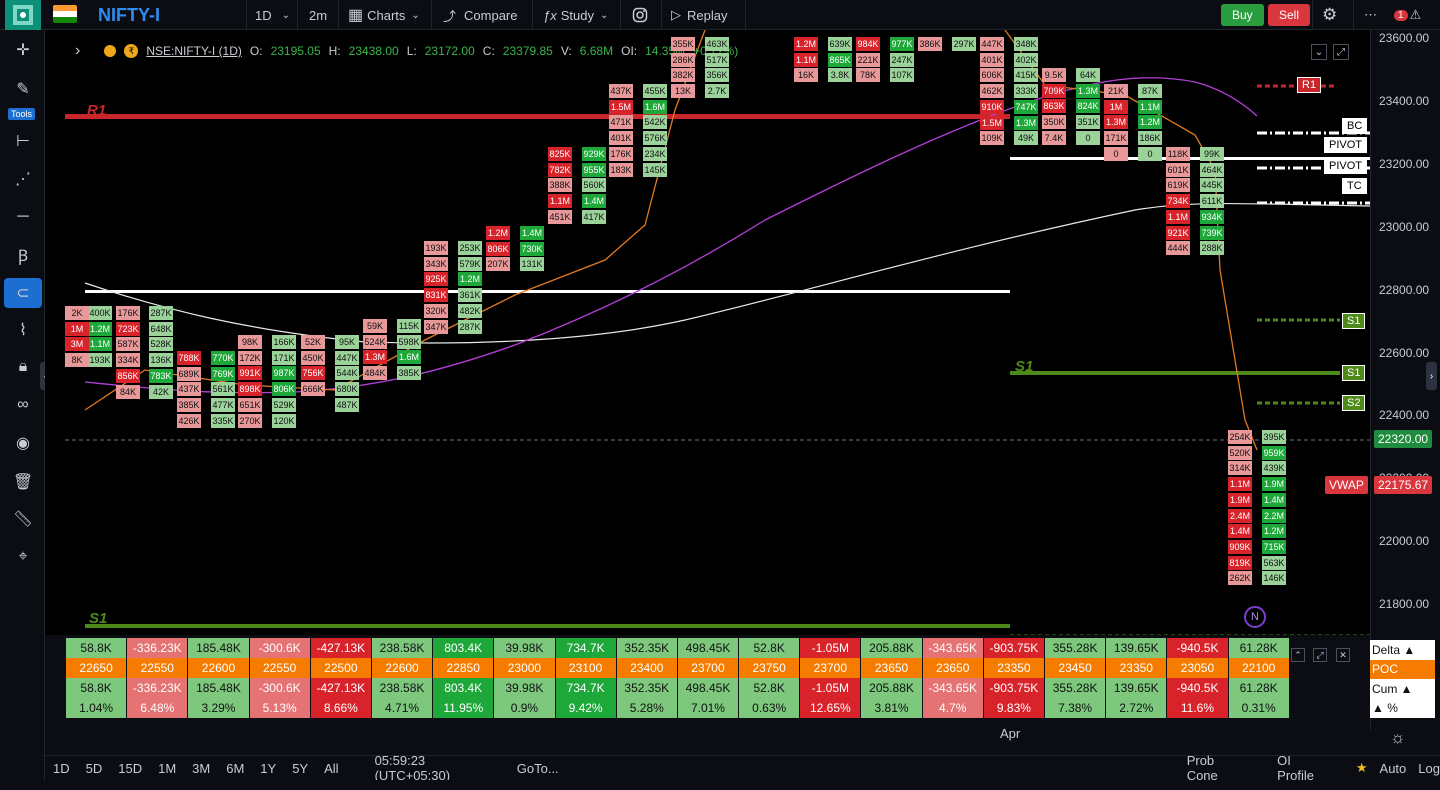 The height and width of the screenshot is (790, 1440). What do you see at coordinates (300, 768) in the screenshot?
I see `range-5y: 5Y` at bounding box center [300, 768].